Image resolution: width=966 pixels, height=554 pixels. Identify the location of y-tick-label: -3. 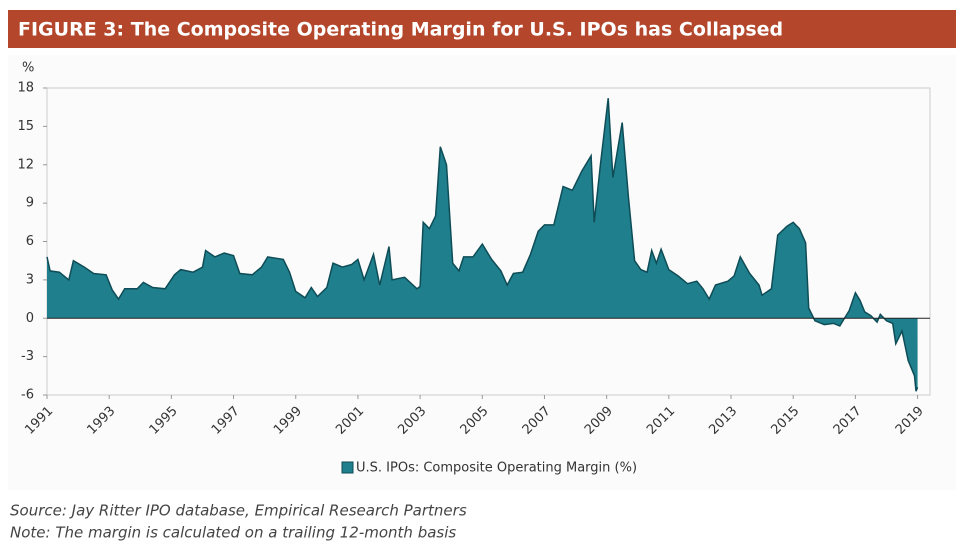
(27, 356).